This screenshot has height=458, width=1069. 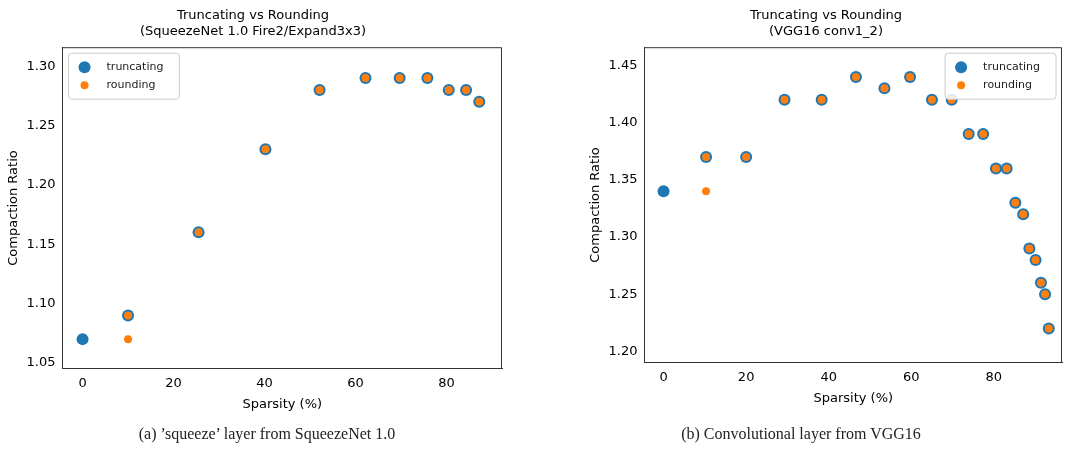 I want to click on text: (b) Convolutional layer from VGG16, so click(x=801, y=434).